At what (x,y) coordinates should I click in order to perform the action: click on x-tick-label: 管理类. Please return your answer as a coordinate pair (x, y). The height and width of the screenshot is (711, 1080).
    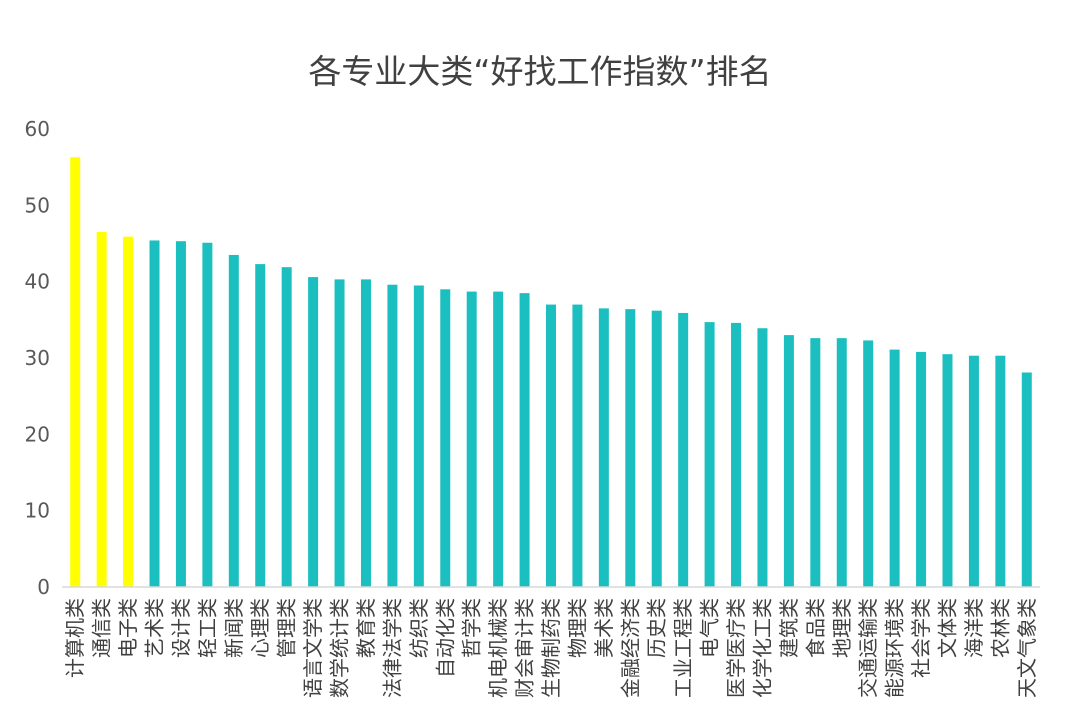
    Looking at the image, I should click on (287, 628).